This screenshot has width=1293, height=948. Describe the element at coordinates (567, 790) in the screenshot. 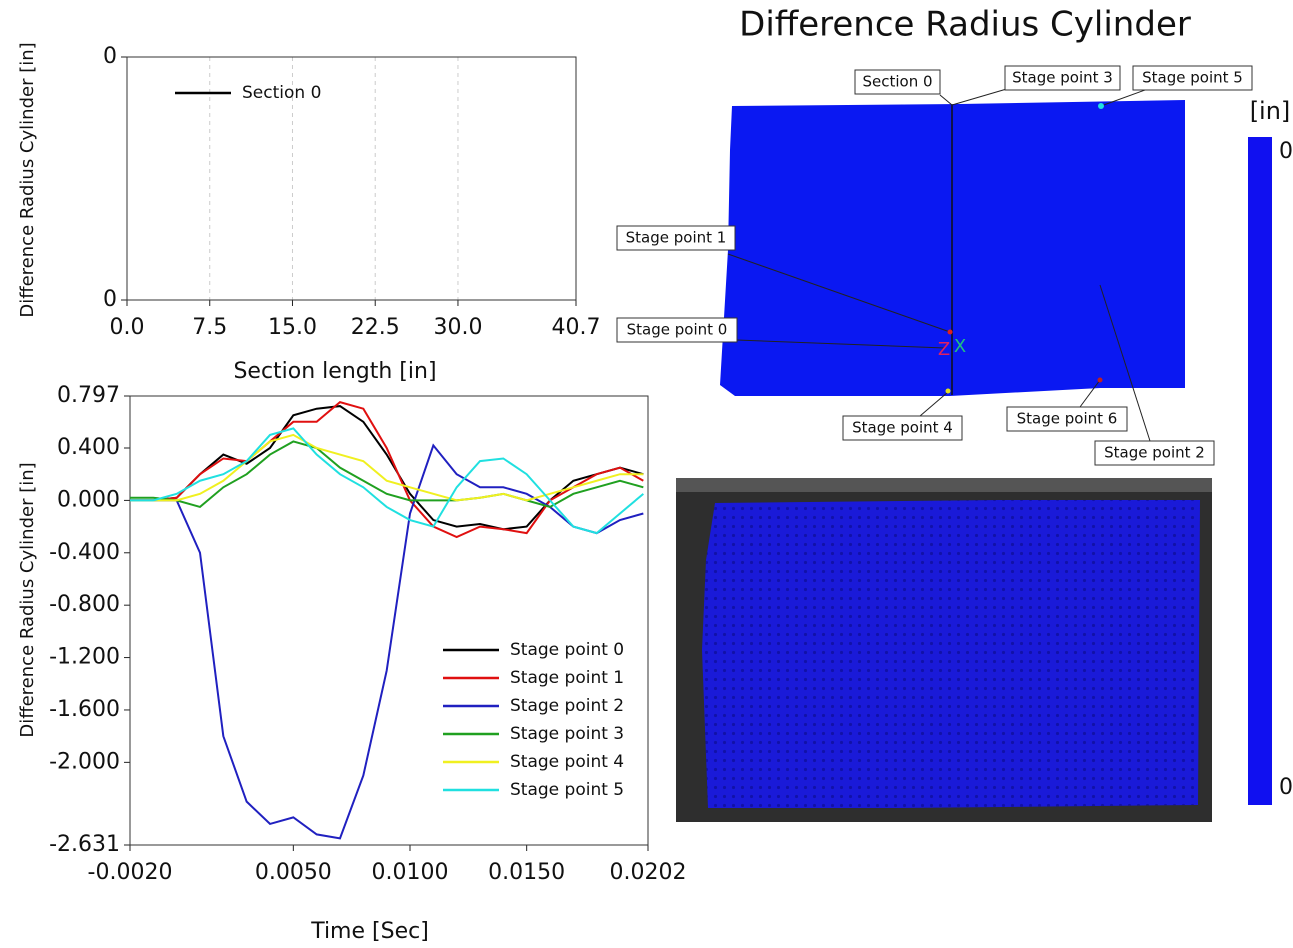

I see `legend-label: Stage point 5` at that location.